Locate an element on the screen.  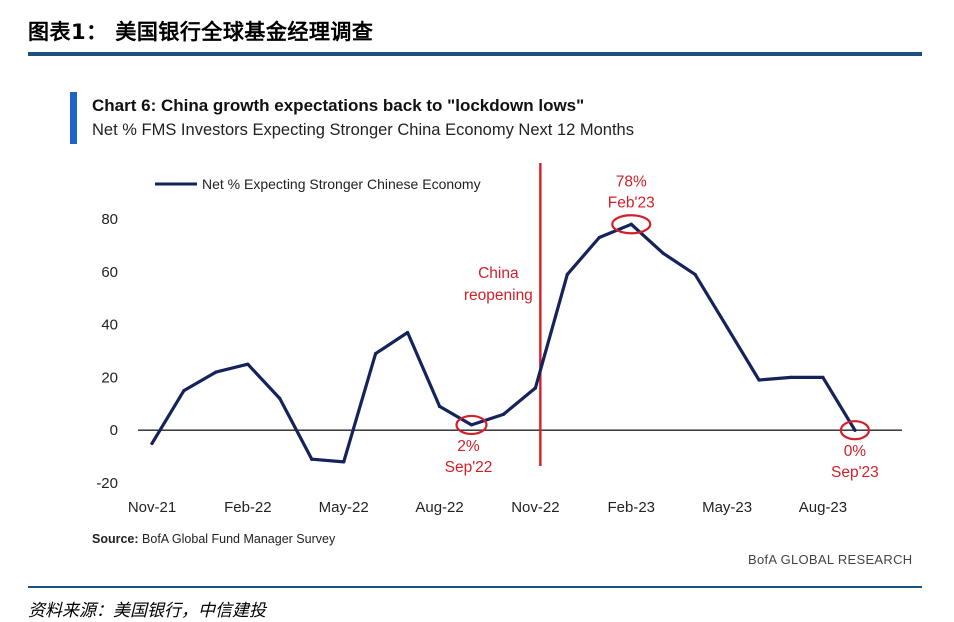
footer-source: 资料来源：美国银行，中信建投 is located at coordinates (147, 611).